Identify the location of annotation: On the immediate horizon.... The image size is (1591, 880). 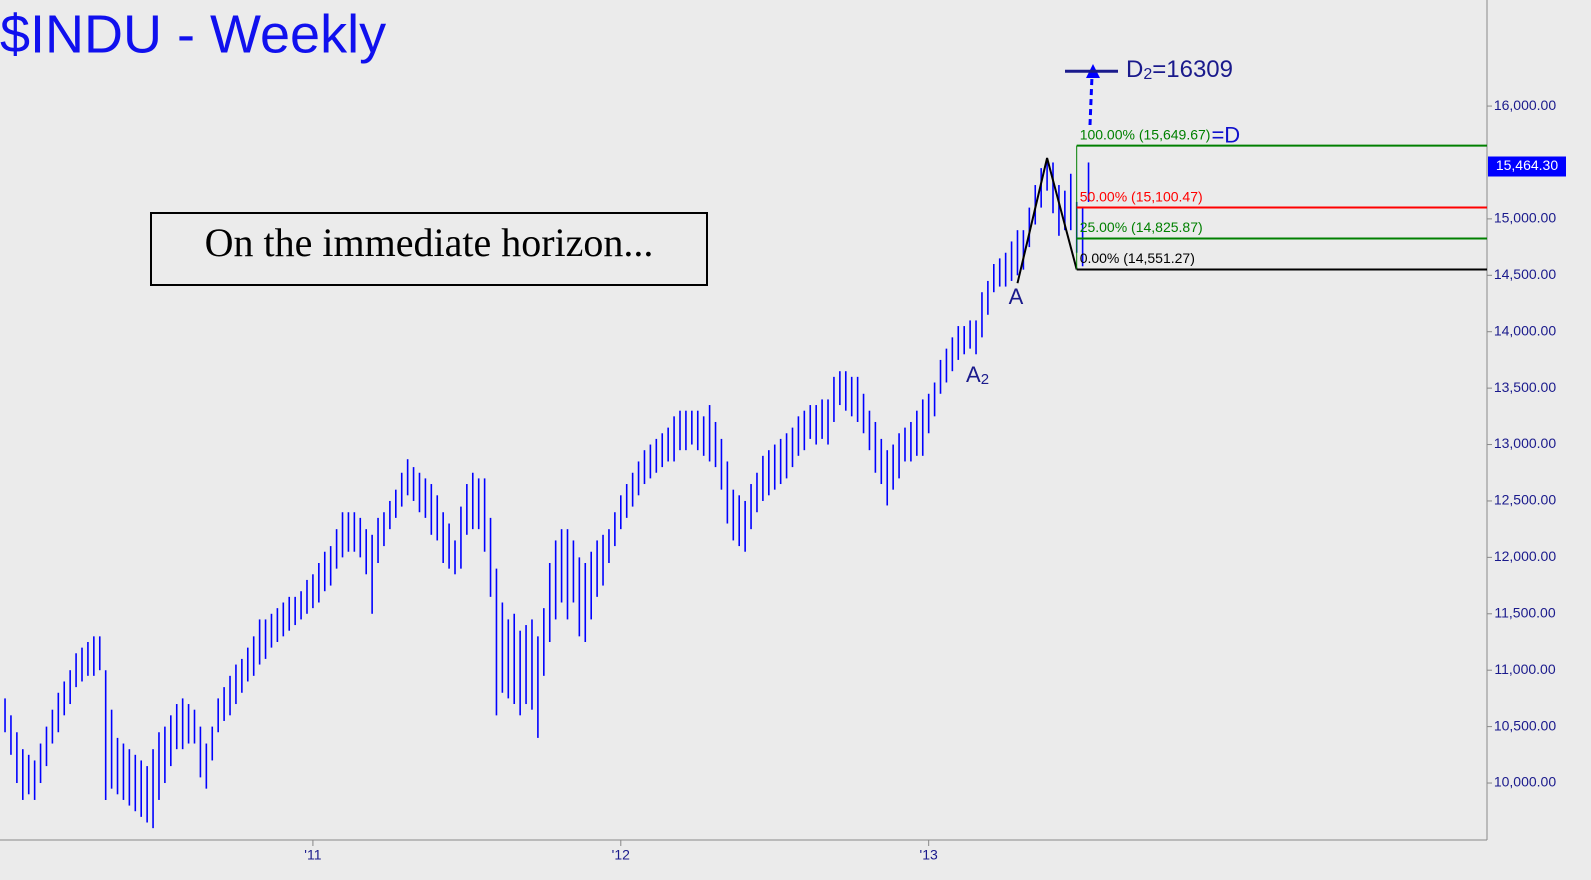
(429, 242).